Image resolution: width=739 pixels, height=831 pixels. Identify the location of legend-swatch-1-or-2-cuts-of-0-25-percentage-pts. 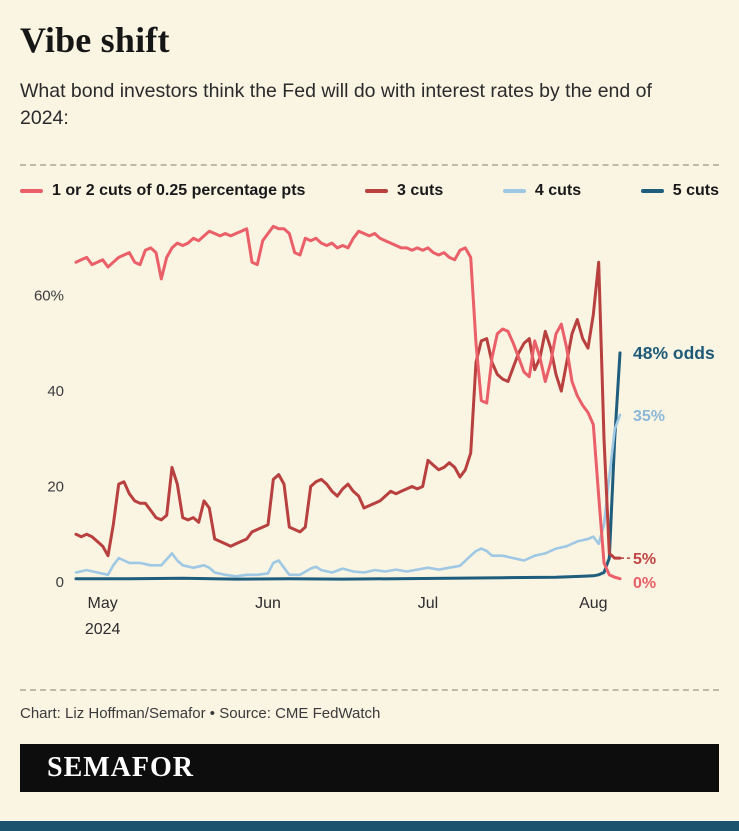
(31, 191).